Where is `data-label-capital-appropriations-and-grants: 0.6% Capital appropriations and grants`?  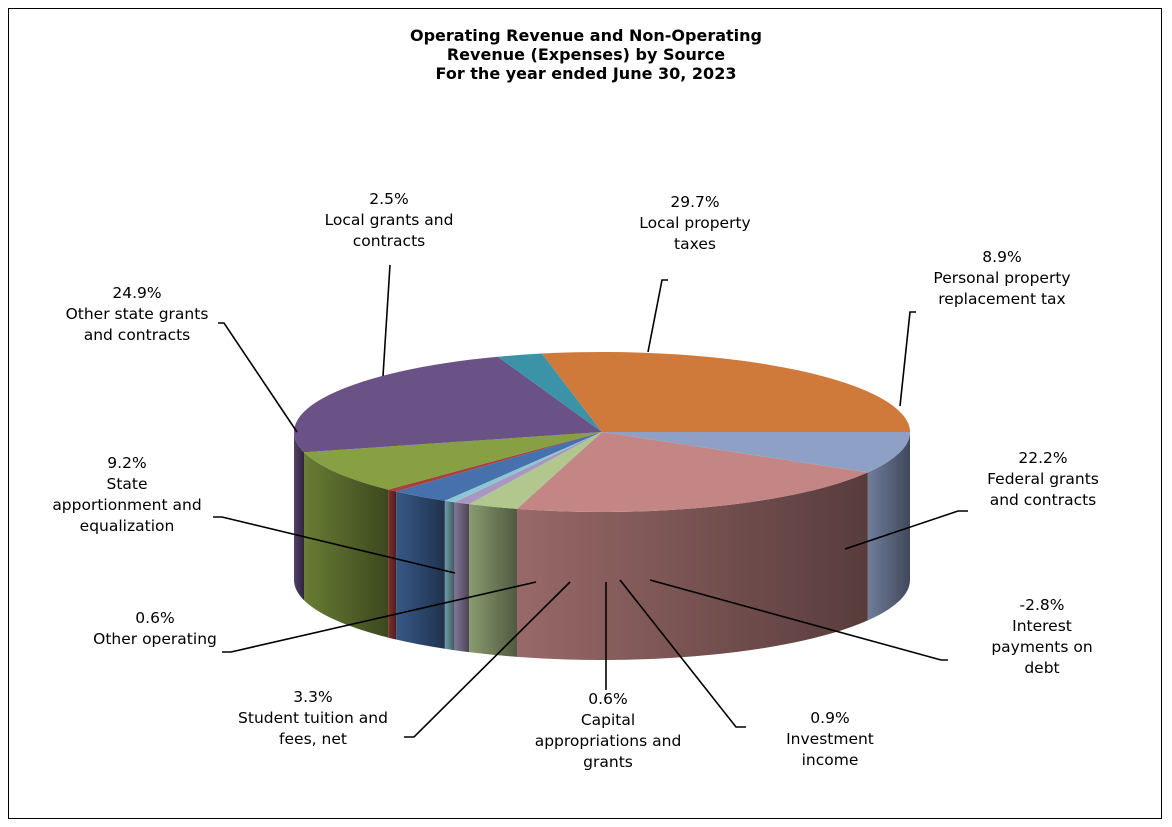
data-label-capital-appropriations-and-grants: 0.6% Capital appropriations and grants is located at coordinates (608, 730).